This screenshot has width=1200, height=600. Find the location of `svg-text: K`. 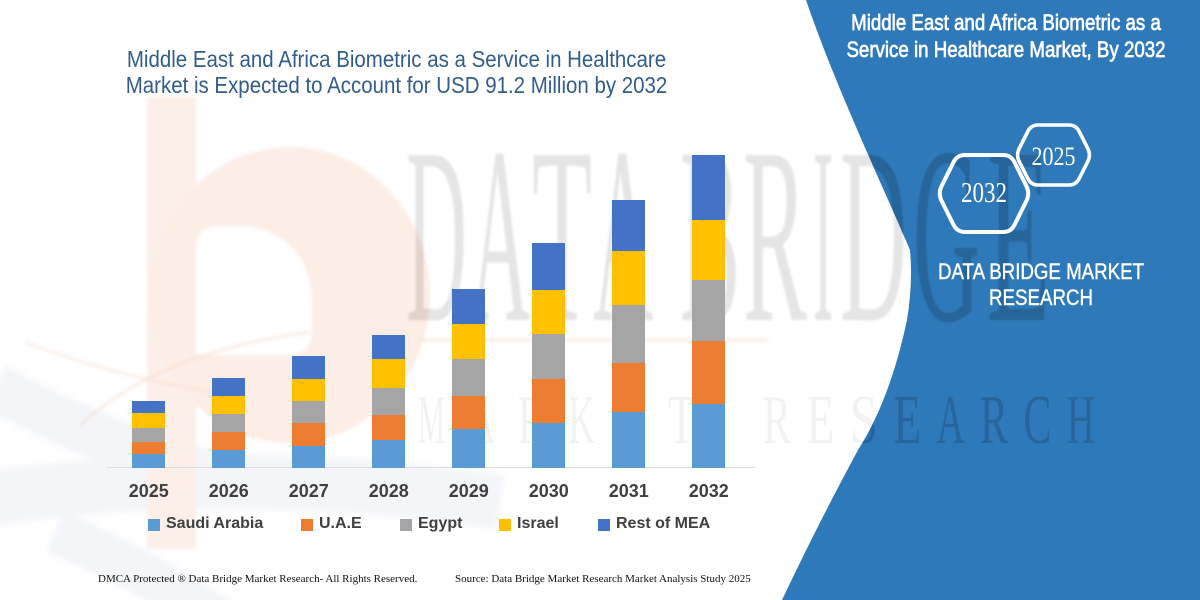

svg-text: K is located at coordinates (581, 420).